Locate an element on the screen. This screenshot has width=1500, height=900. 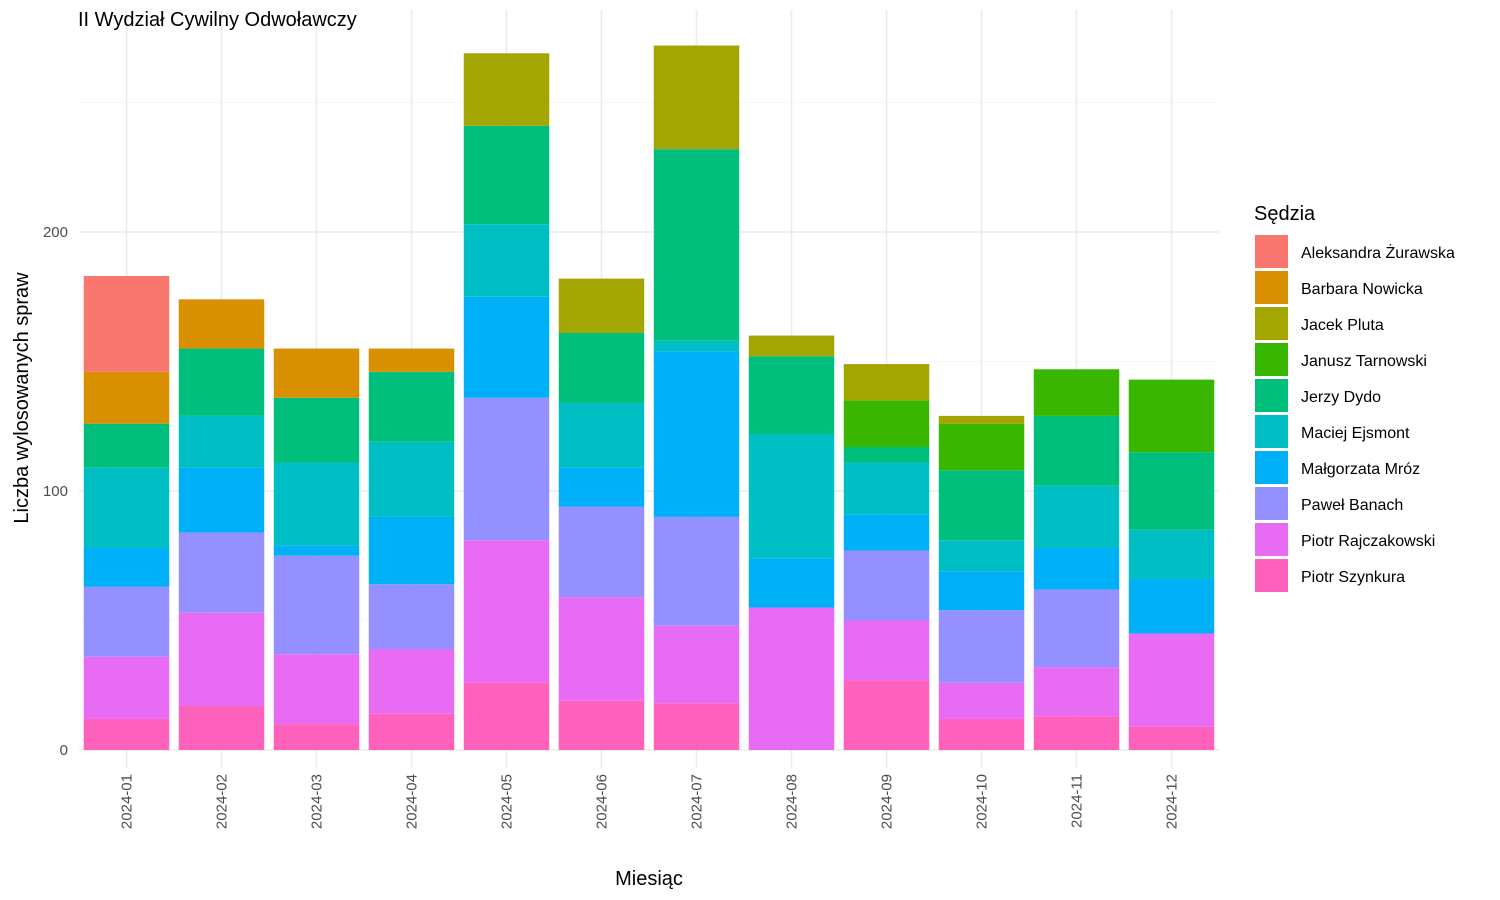
bar-segment-2024-10-malgorzata-mroz is located at coordinates (981, 591).